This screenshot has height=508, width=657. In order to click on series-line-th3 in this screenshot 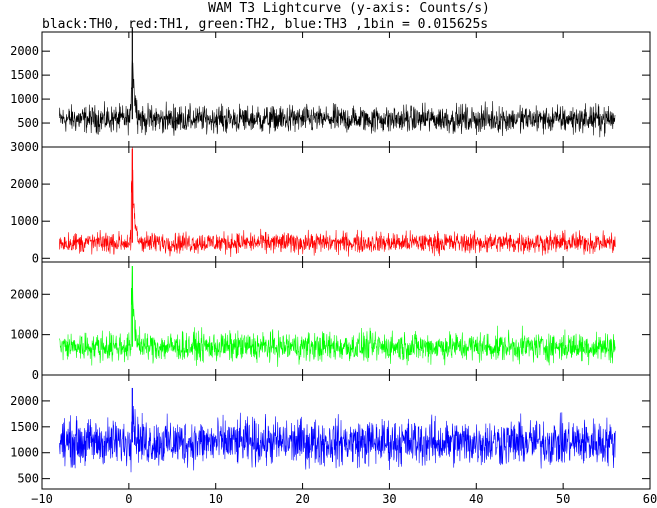, I will do `click(337, 439)`.